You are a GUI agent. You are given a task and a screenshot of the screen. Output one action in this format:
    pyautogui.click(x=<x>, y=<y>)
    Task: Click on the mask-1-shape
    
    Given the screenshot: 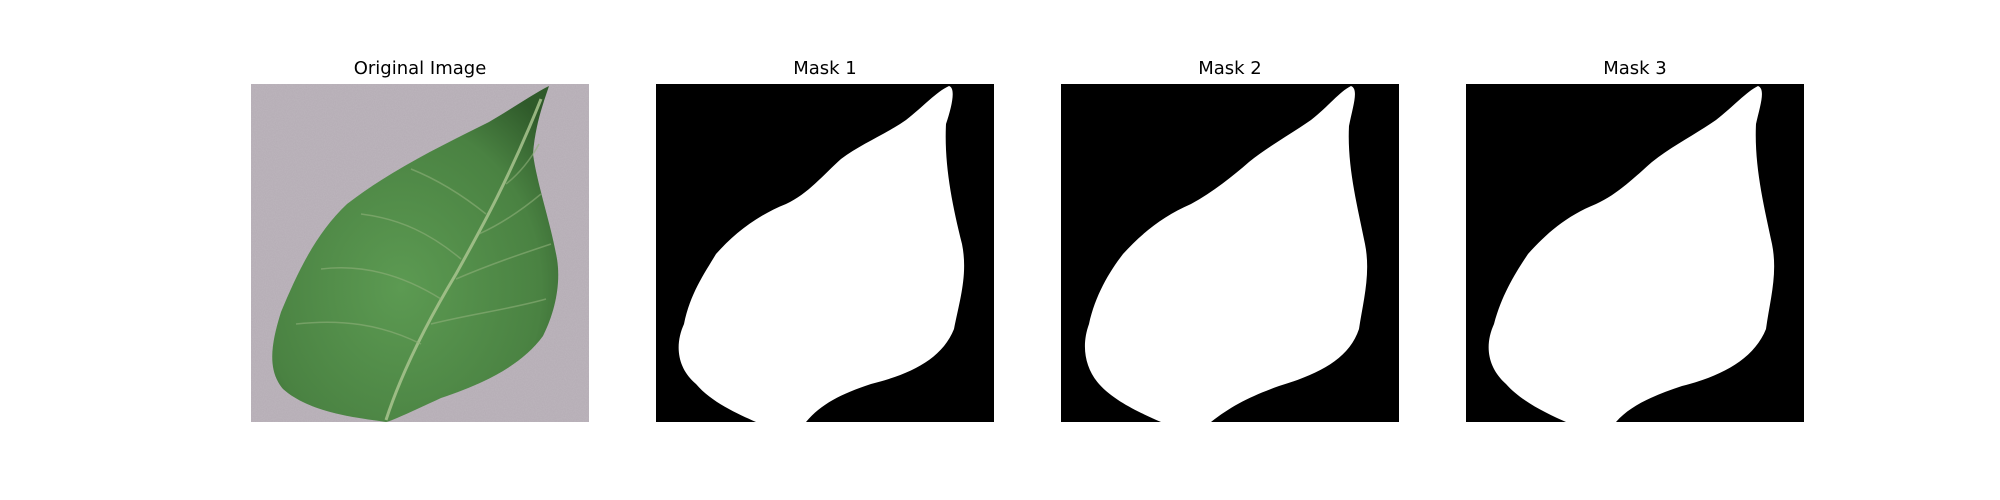 What is the action you would take?
    pyautogui.click(x=821, y=254)
    